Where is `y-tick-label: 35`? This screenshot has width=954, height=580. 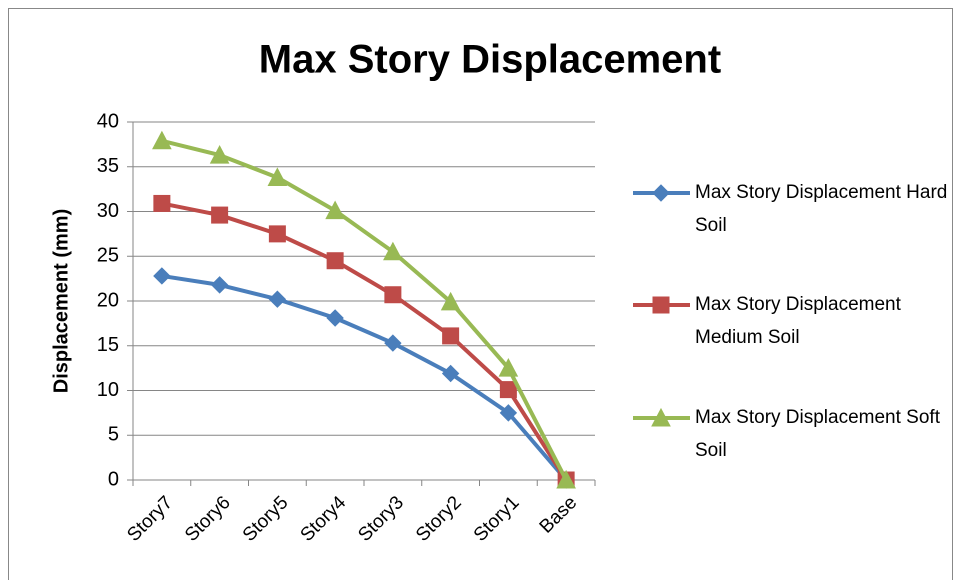
y-tick-label: 35 is located at coordinates (108, 166).